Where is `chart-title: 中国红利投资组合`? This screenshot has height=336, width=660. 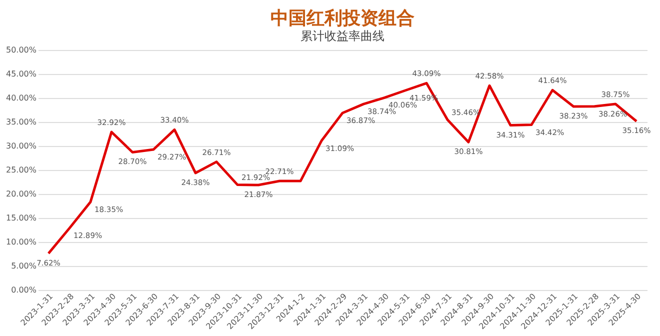
chart-title: 中国红利投资组合 is located at coordinates (342, 18).